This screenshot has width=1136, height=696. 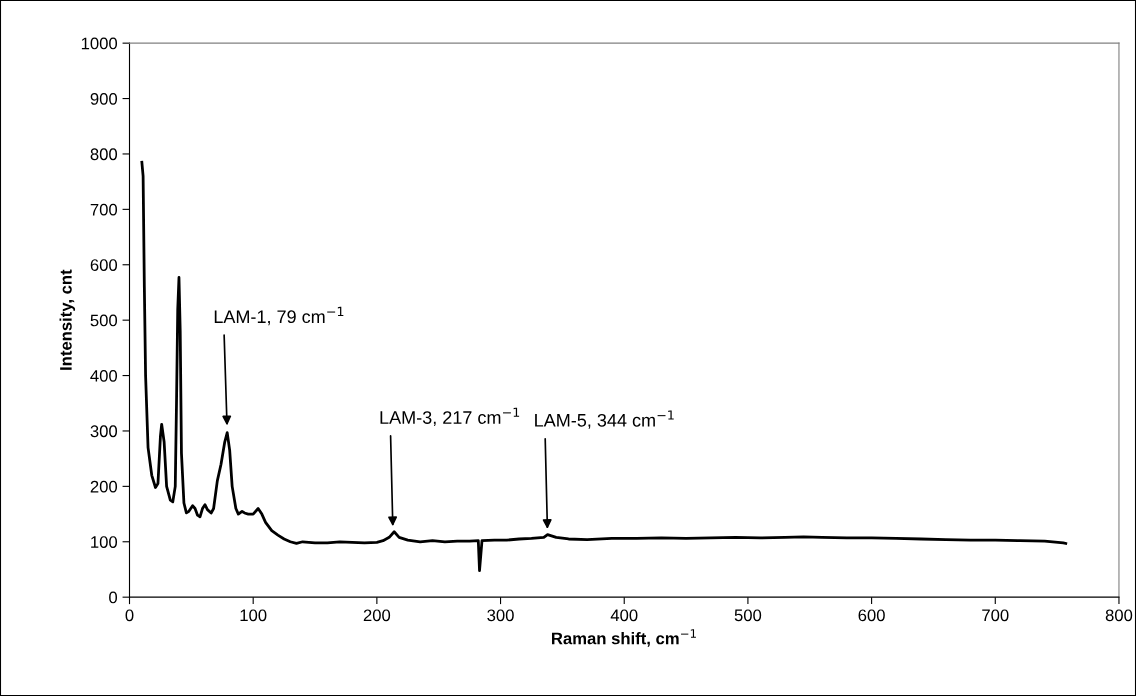 I want to click on x-tick-label: 300, so click(x=500, y=615).